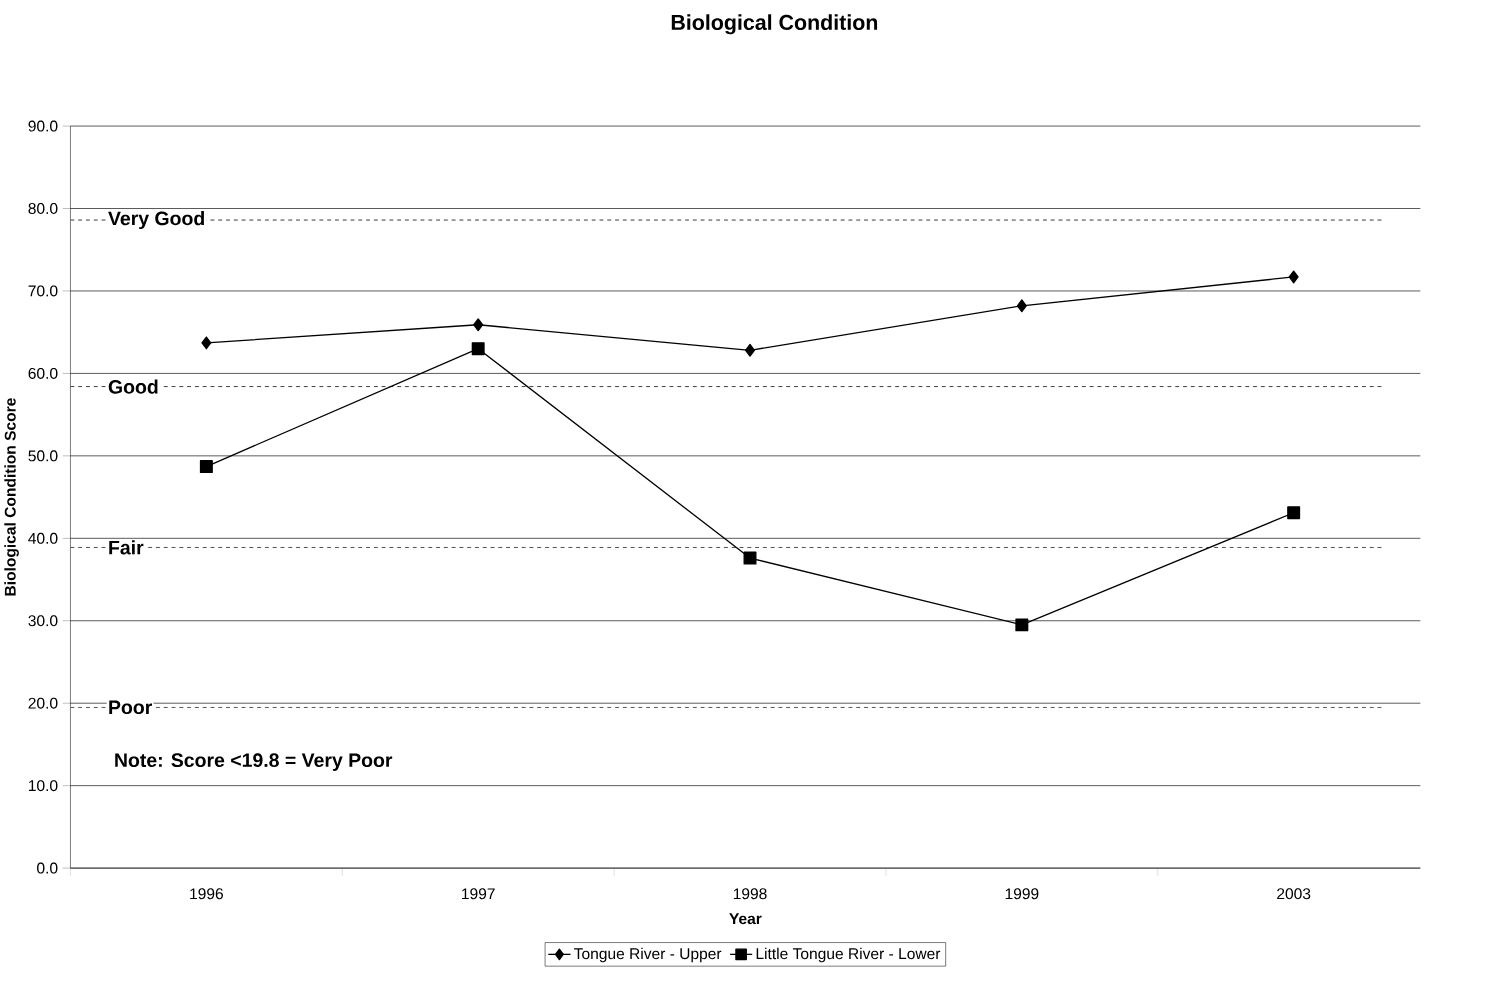 The width and height of the screenshot is (1496, 985). What do you see at coordinates (156, 220) in the screenshot?
I see `ref-line-label: Very Good` at bounding box center [156, 220].